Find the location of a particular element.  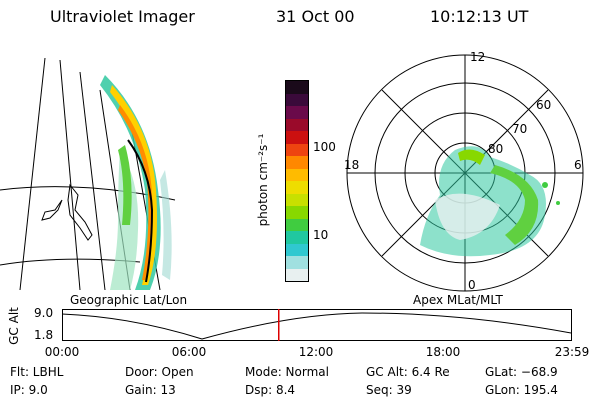

colorbar is located at coordinates (297, 181).